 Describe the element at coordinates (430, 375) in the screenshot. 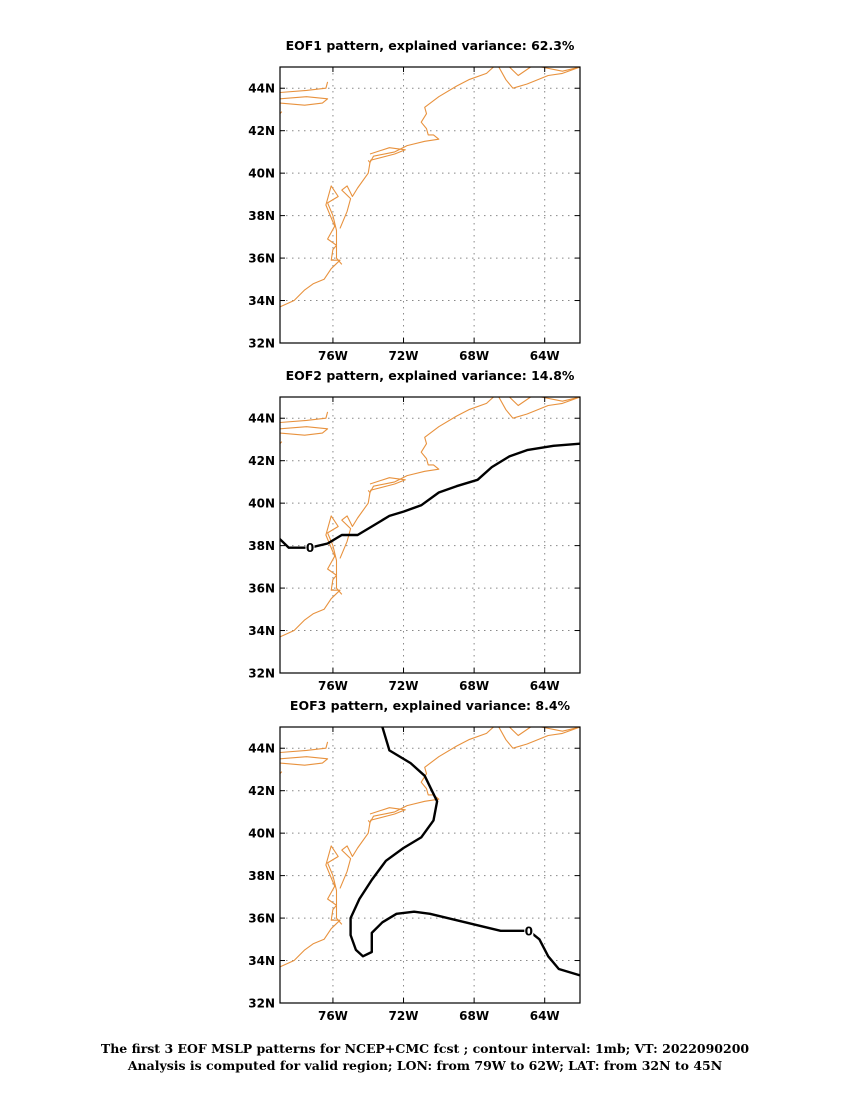

I see `panel-title-eof2: EOF2 pattern, explained variance: 14.8%` at that location.